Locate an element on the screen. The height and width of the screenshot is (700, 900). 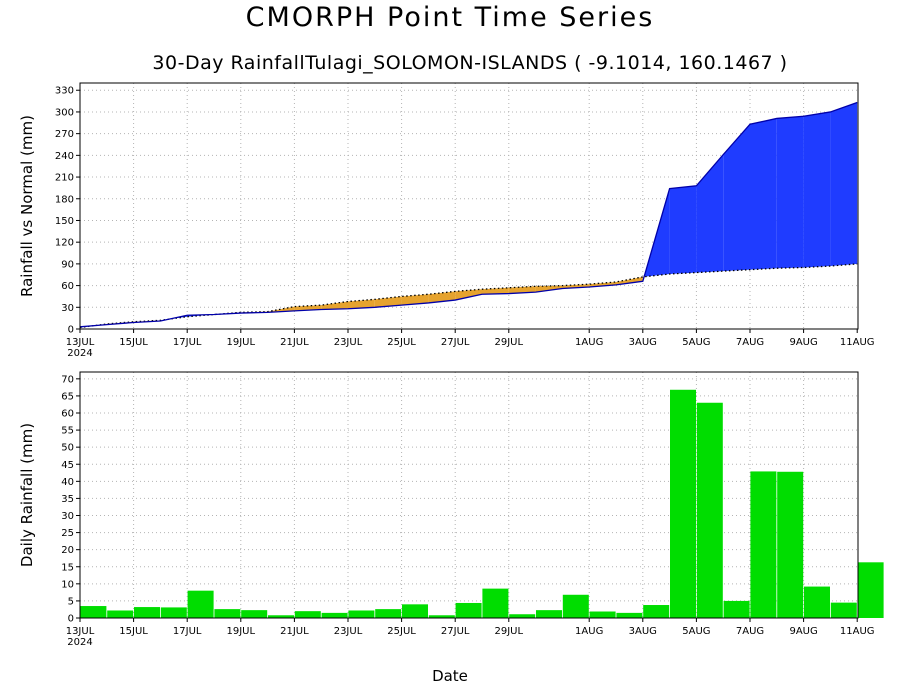
chart-title: CMORPH Point Time Series is located at coordinates (450, 17).